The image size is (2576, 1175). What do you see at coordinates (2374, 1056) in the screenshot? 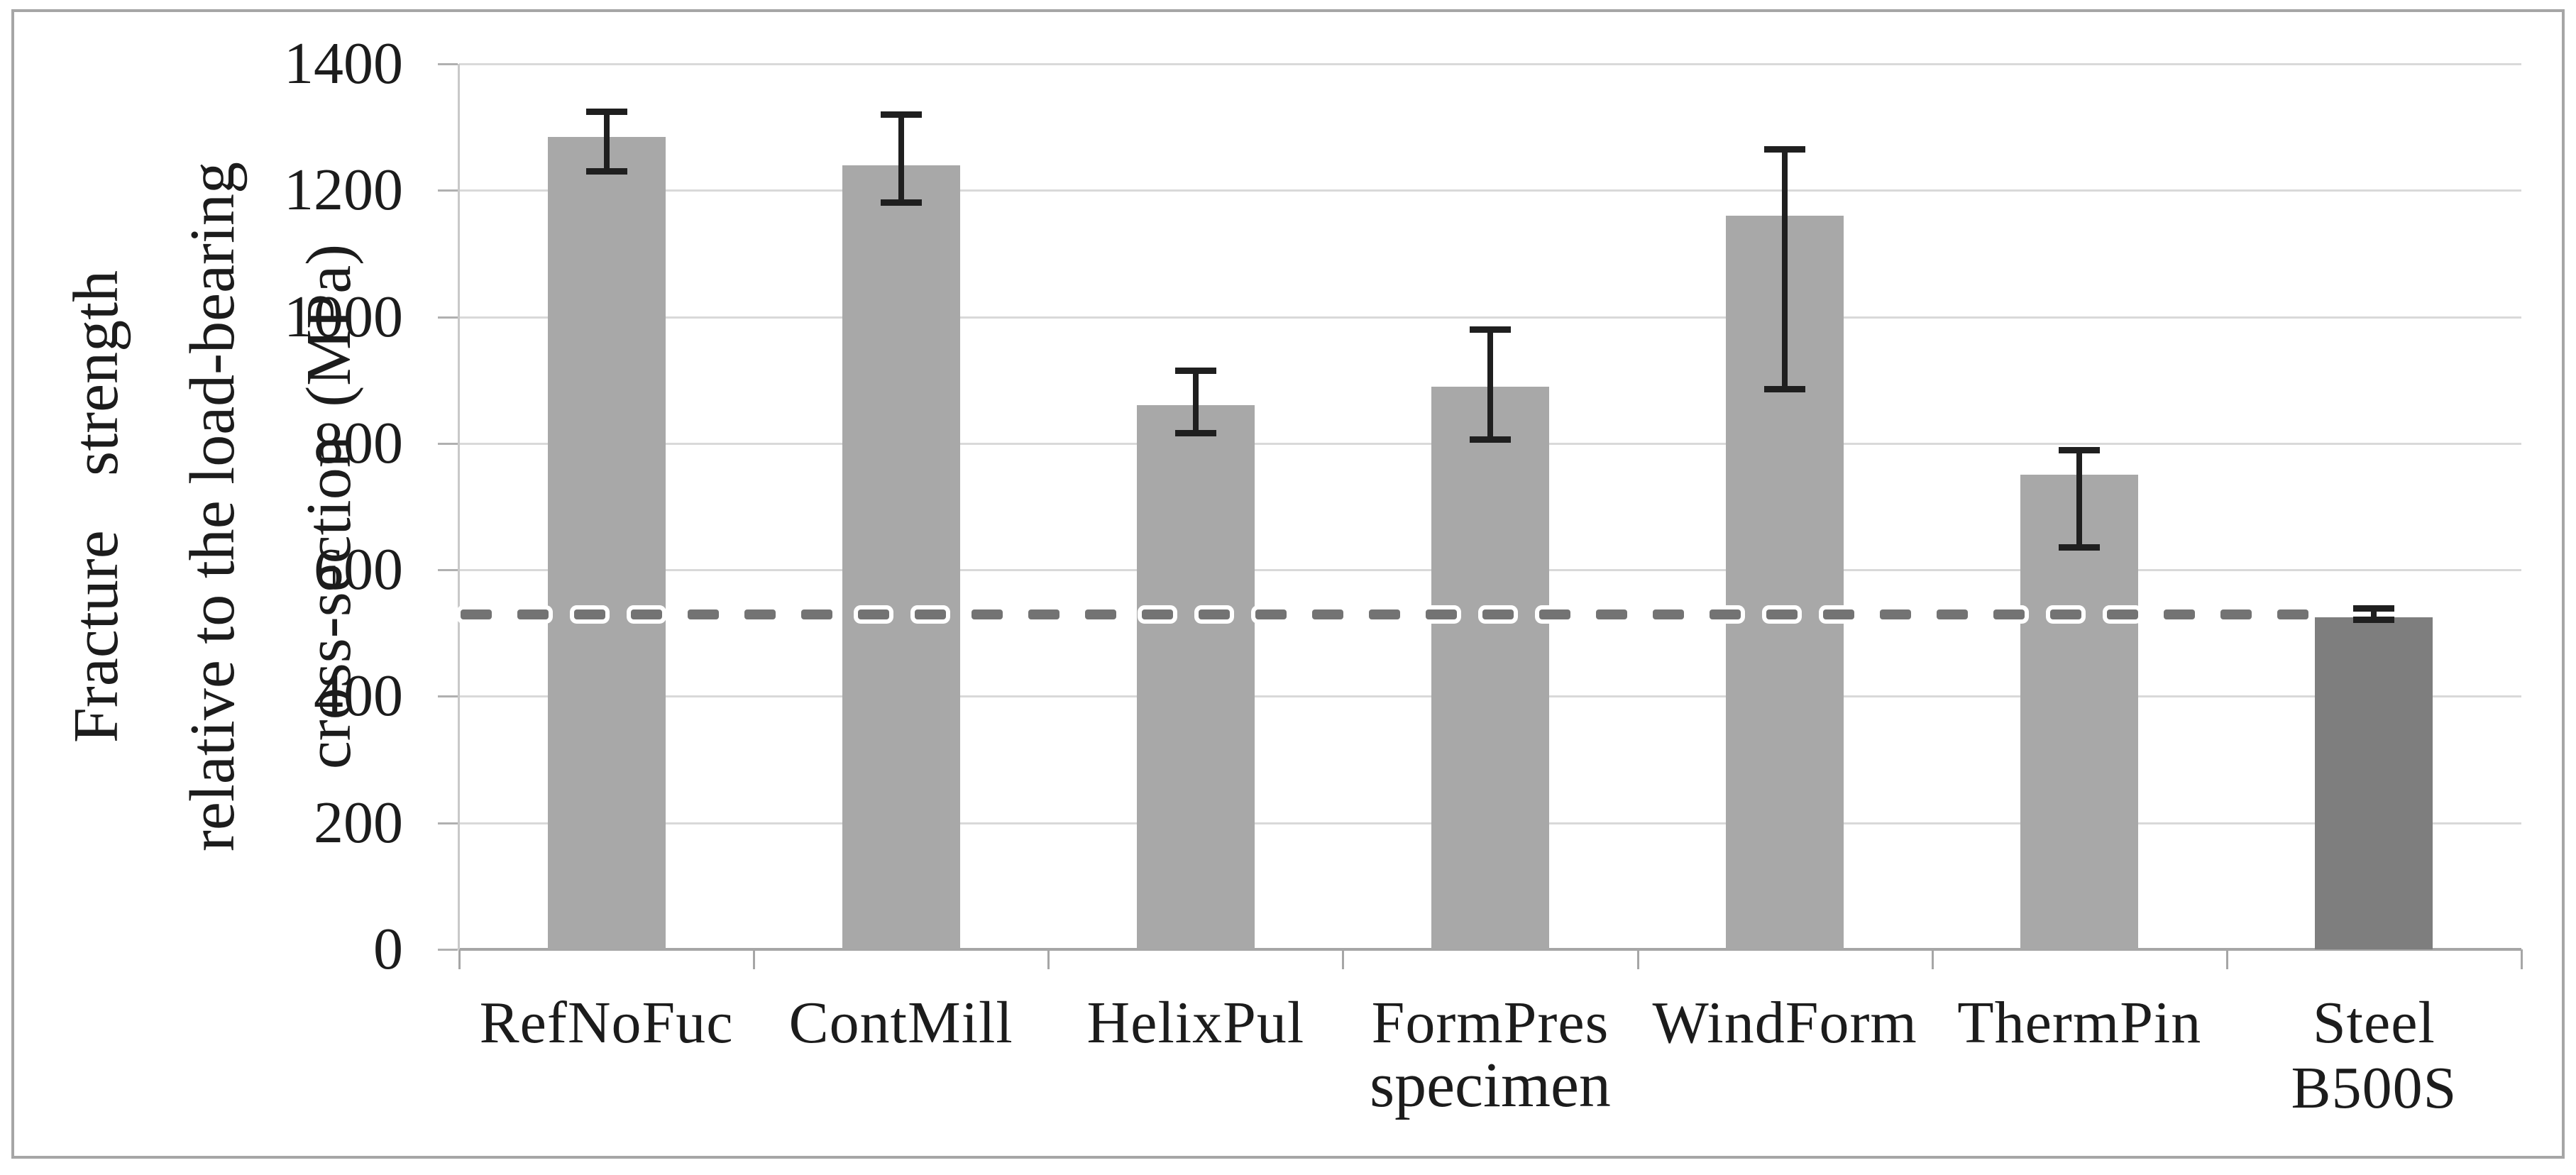
I see `x-category-label: Steel B500S` at bounding box center [2374, 1056].